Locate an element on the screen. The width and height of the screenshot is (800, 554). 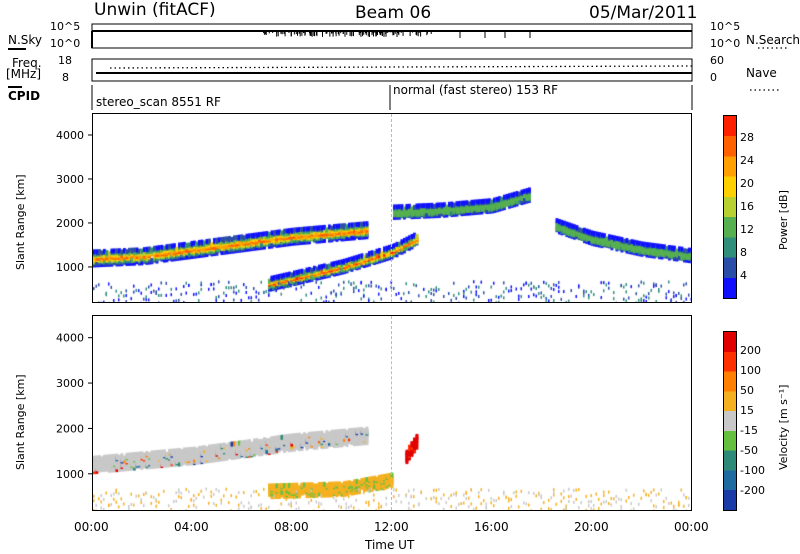
cpid-mode-2: normal (fast stereo) 153 RF is located at coordinates (476, 90).